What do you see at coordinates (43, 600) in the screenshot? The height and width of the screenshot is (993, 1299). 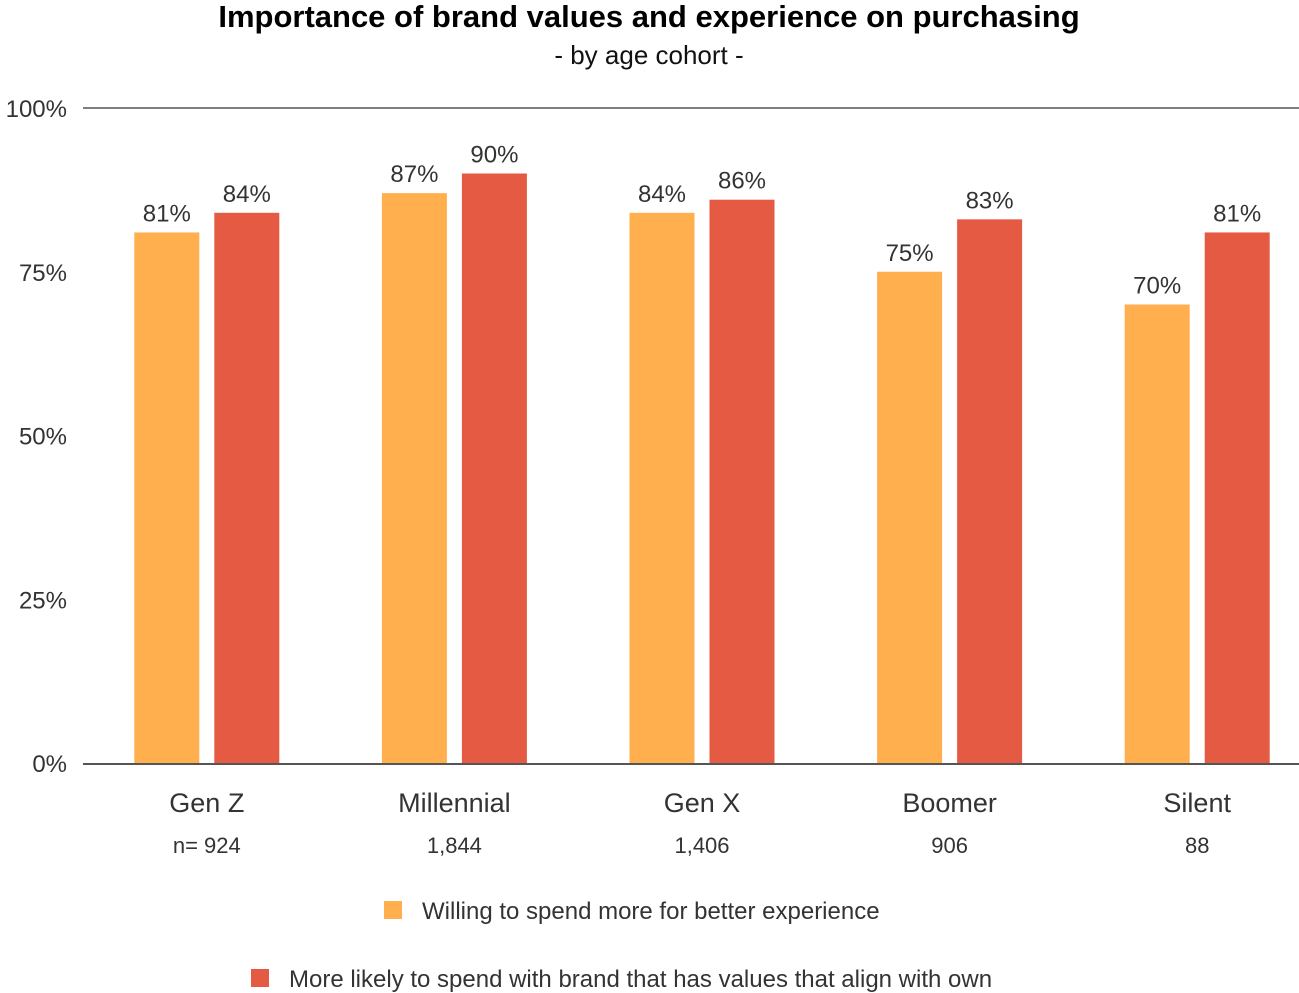 I see `y-tick-label: 25%` at bounding box center [43, 600].